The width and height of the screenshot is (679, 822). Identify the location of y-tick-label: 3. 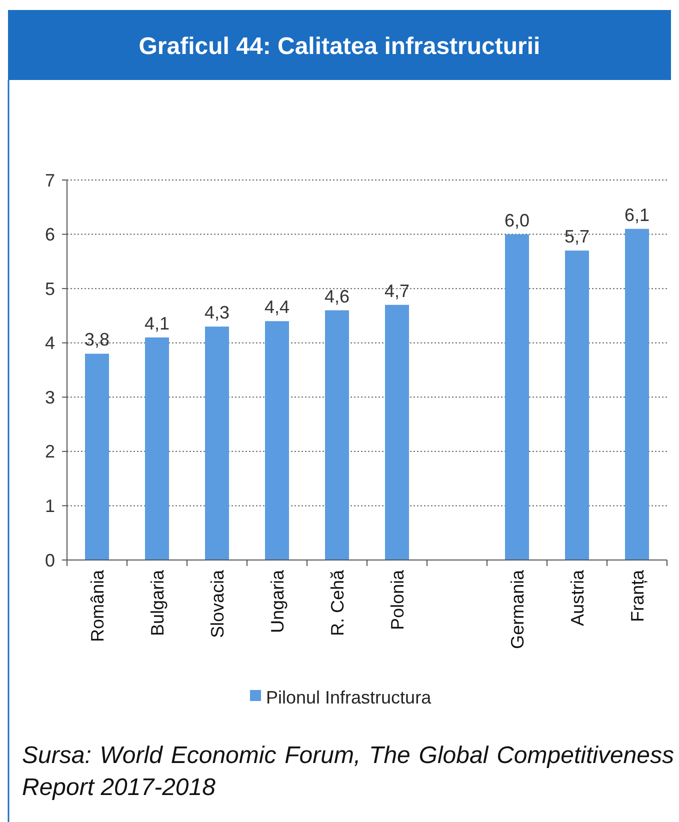
(49, 397).